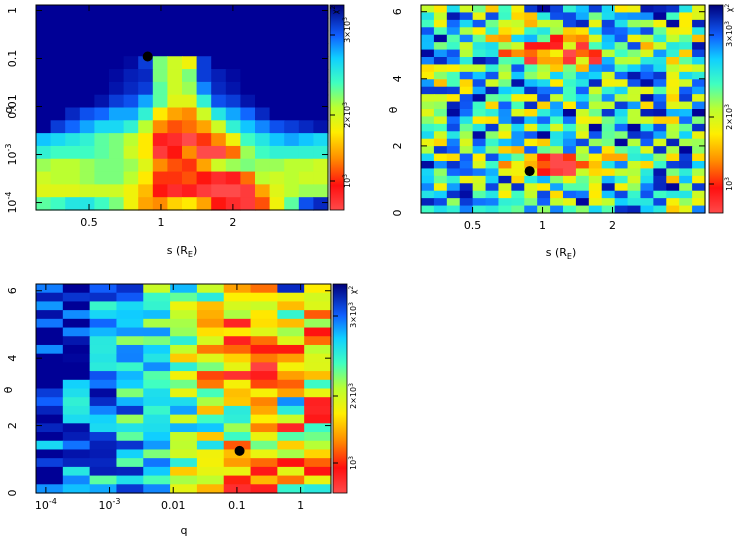 This screenshot has width=754, height=539. I want to click on colorbar-ticks: 103 2×103 3×103 χ2, so click(345, 378).